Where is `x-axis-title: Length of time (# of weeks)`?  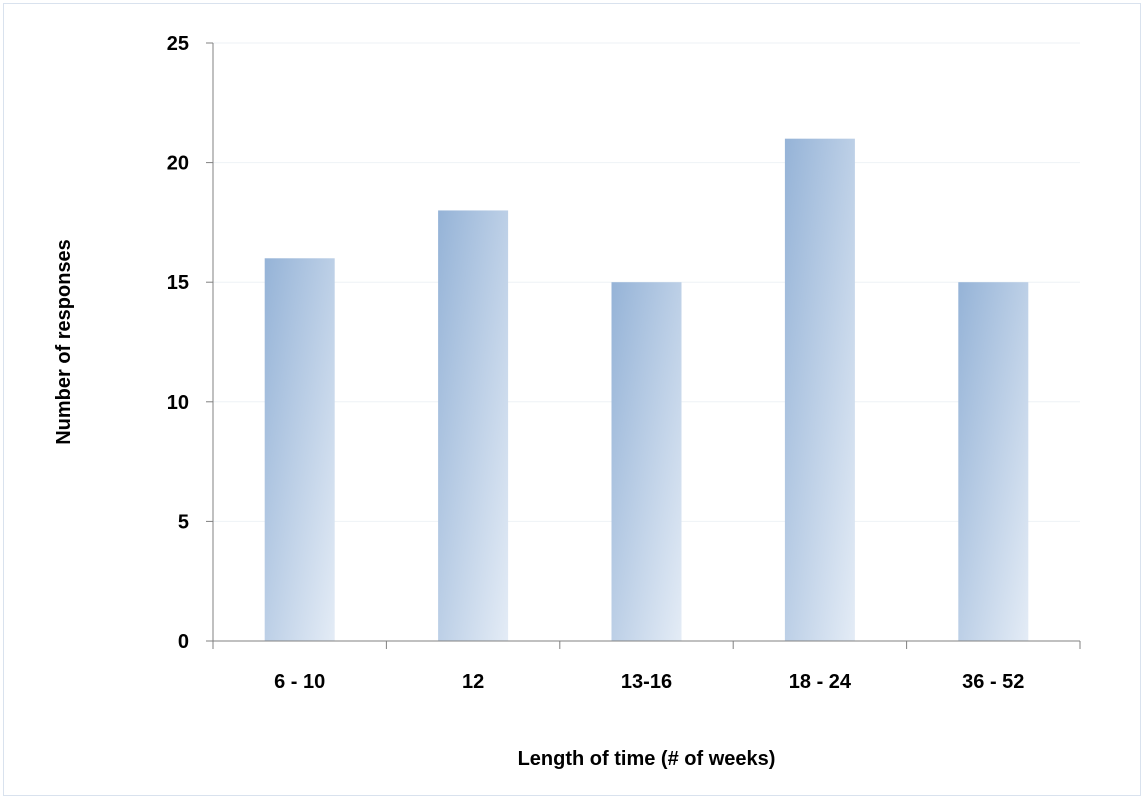 x-axis-title: Length of time (# of weeks) is located at coordinates (647, 759).